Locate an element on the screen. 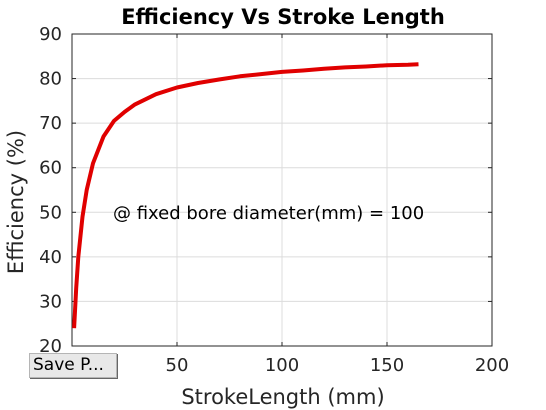  x-tick-label: 150 is located at coordinates (387, 365).